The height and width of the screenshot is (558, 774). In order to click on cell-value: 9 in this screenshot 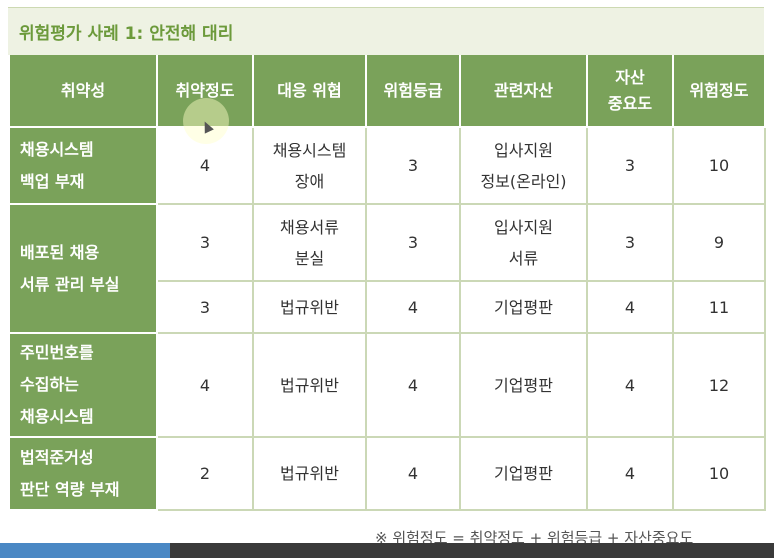, I will do `click(719, 242)`.